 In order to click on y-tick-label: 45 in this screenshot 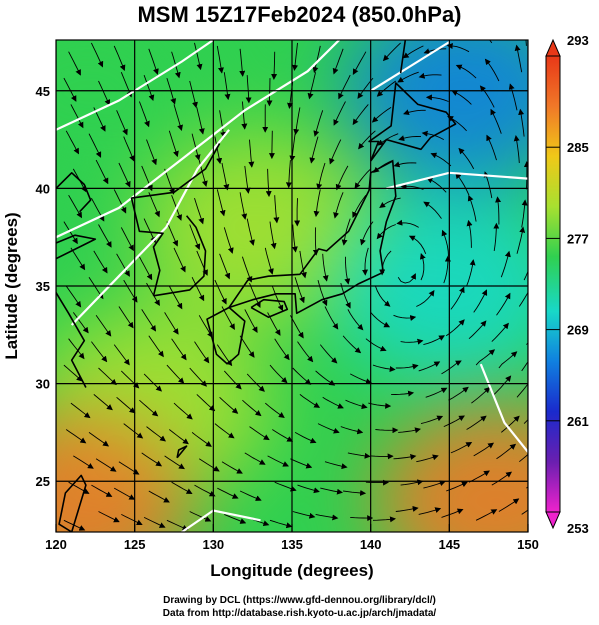, I will do `click(43, 91)`.